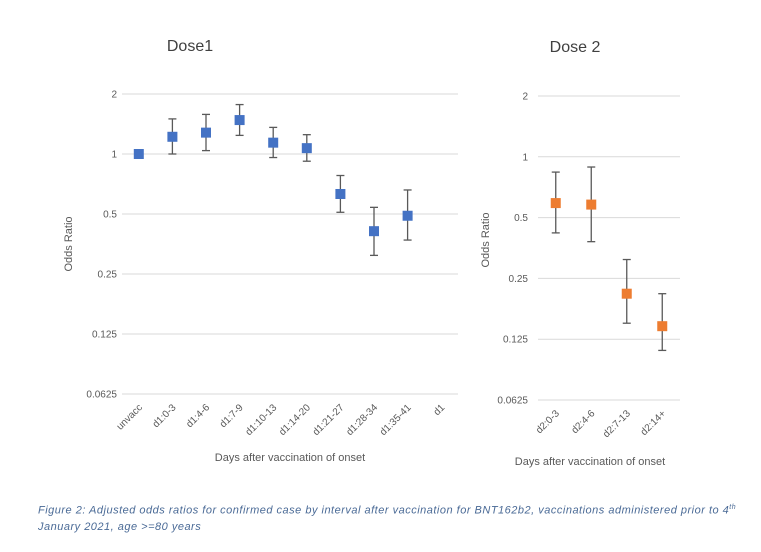 The width and height of the screenshot is (761, 552). Describe the element at coordinates (617, 424) in the screenshot. I see `x-tick-label: d2:7-13` at that location.